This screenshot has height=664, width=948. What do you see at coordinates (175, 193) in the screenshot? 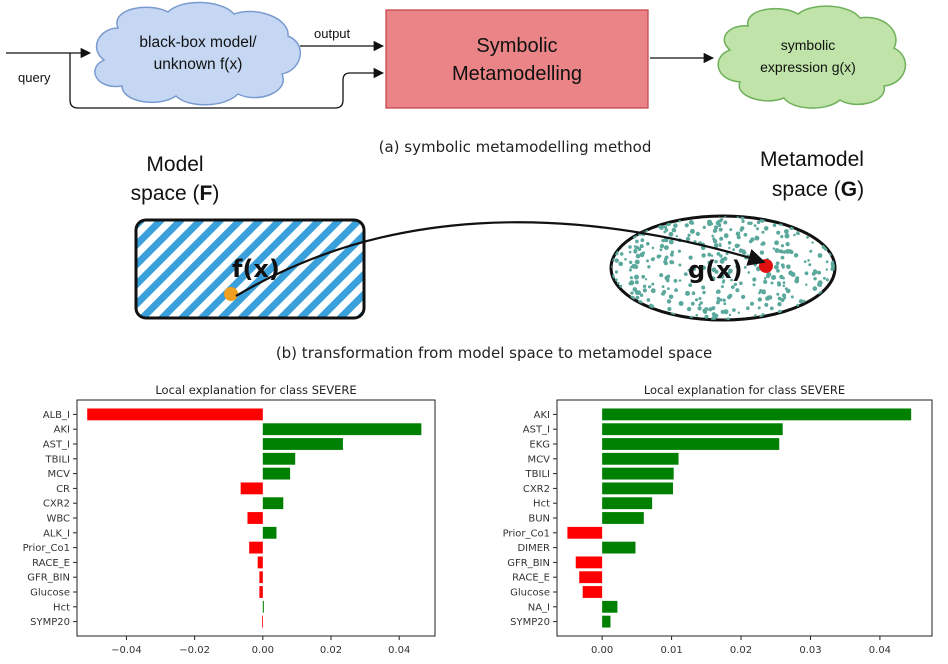
I see `model-space-title-line-2: space (F)` at bounding box center [175, 193].